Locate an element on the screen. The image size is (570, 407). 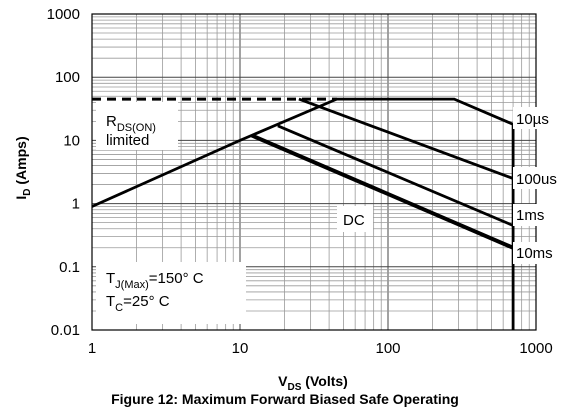
y-axis-title: ID (Amps) is located at coordinates (23, 167).